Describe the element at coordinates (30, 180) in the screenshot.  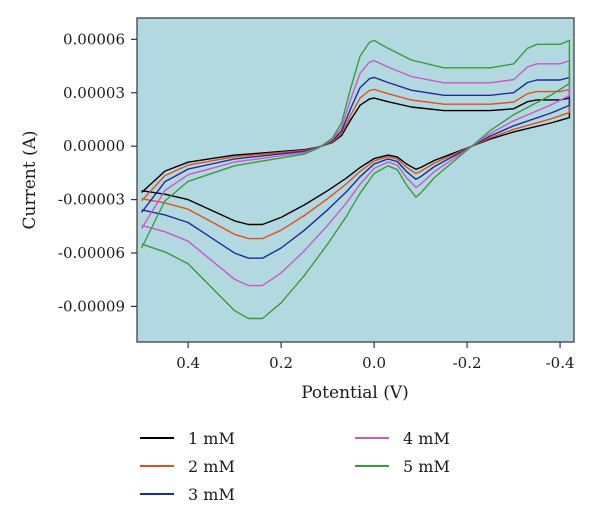
I see `y-axis-title: Current (A)` at that location.